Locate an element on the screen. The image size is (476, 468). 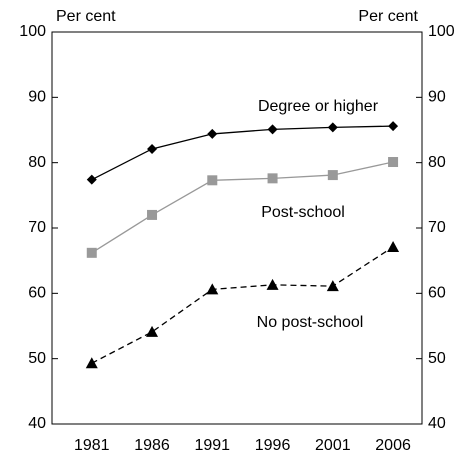
series-label: Post-school is located at coordinates (303, 212).